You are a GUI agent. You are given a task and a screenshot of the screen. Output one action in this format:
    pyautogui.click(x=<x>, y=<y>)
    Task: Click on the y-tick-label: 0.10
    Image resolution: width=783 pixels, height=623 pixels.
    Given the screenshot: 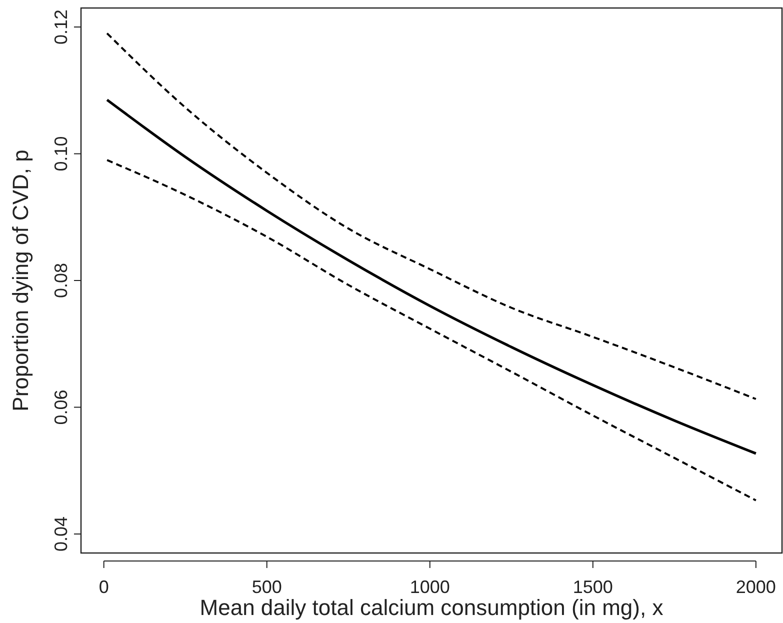 What is the action you would take?
    pyautogui.click(x=61, y=154)
    